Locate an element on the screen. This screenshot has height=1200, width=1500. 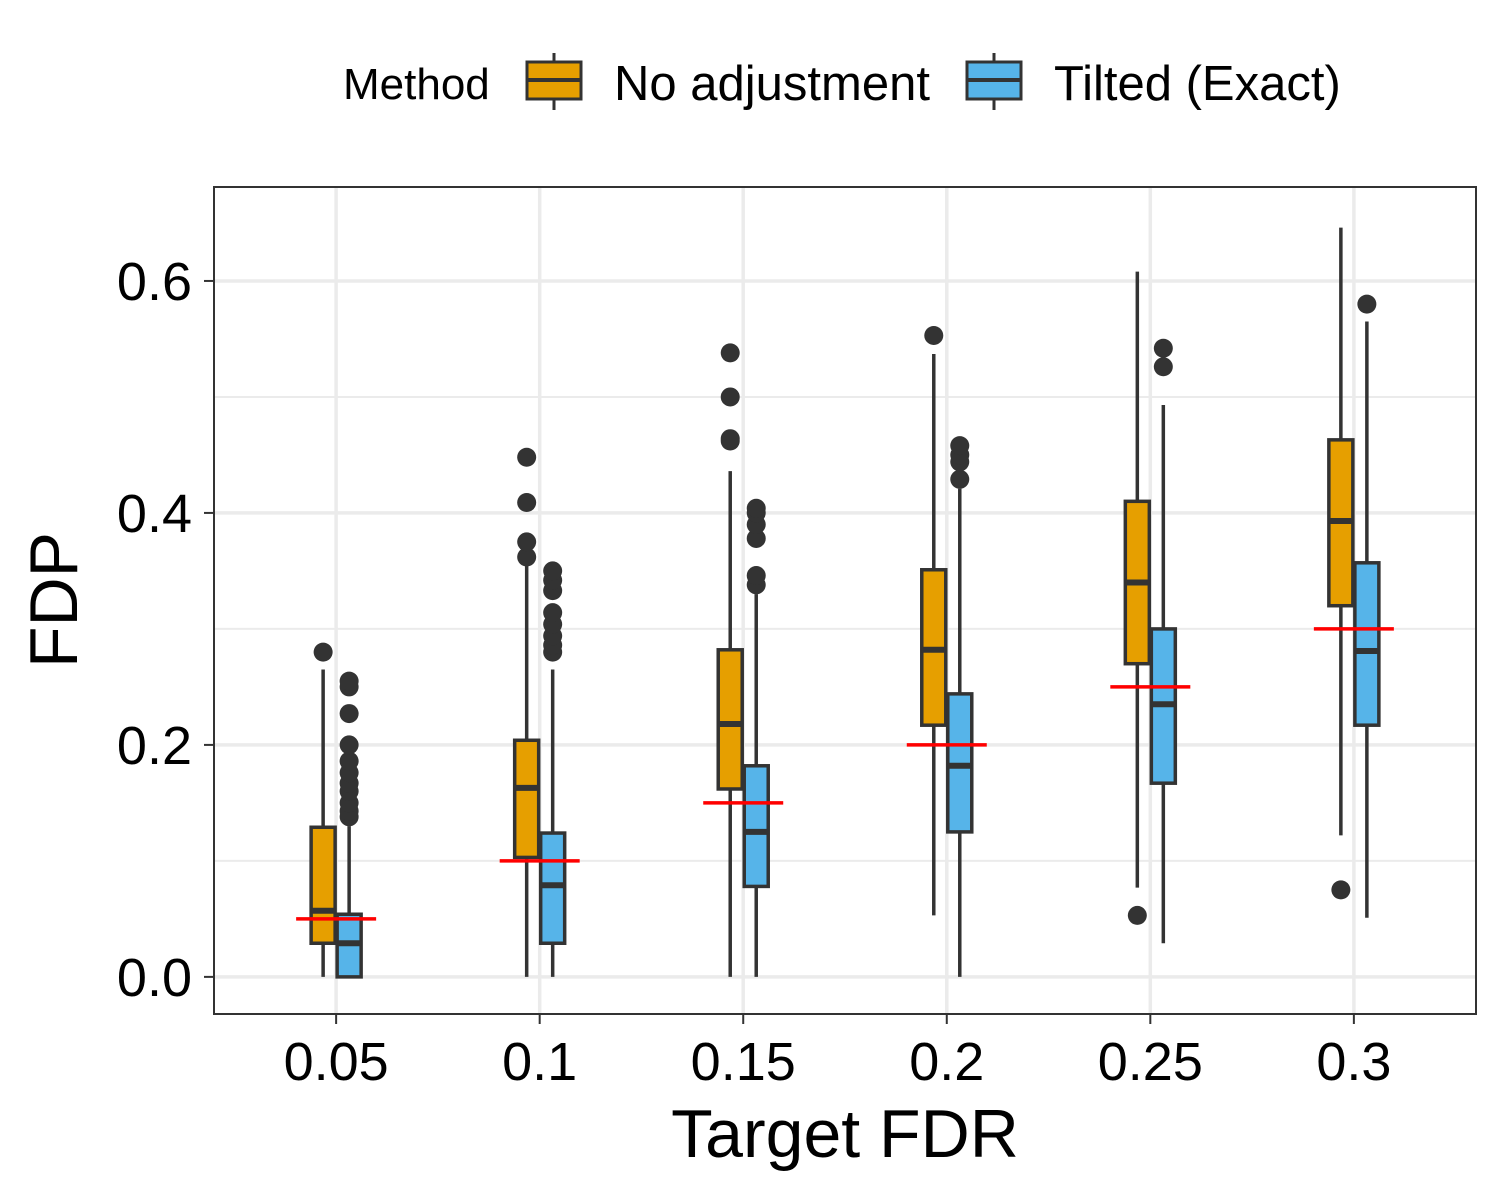
box-tilted-exact--0.2 is located at coordinates (960, 706).